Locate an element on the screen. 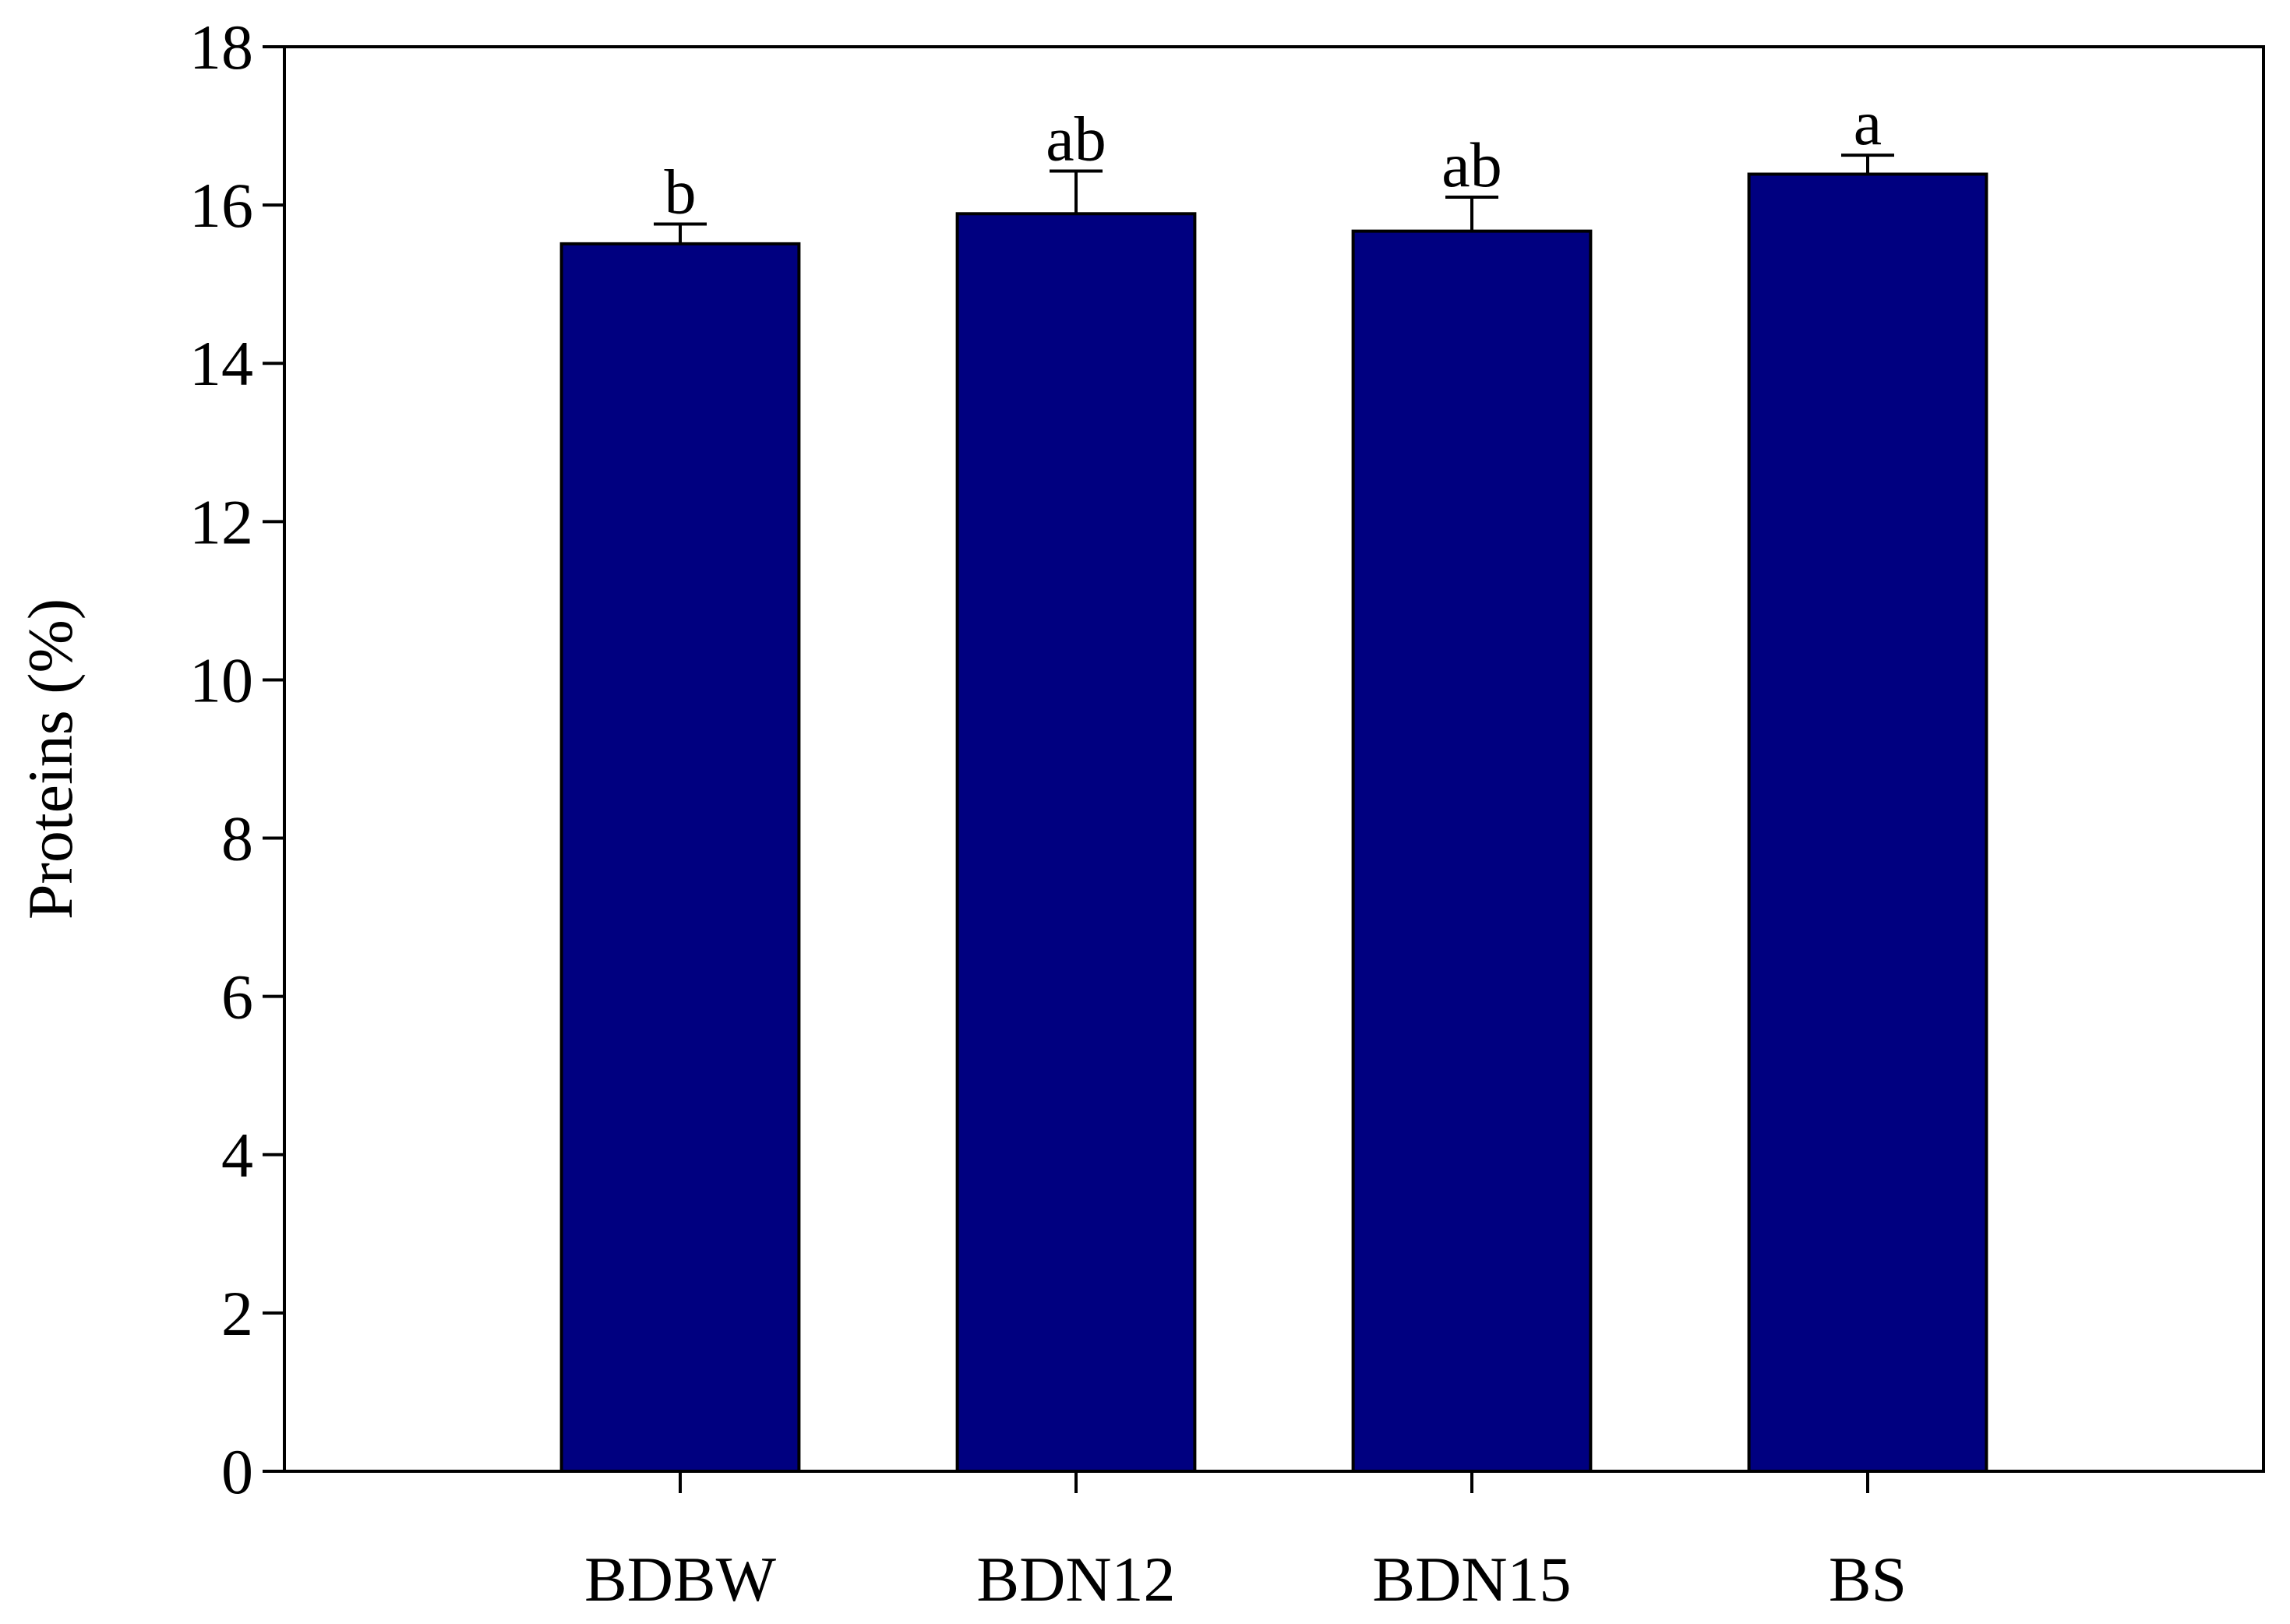 Image resolution: width=2290 pixels, height=1624 pixels. significance-letter: a is located at coordinates (1868, 123).